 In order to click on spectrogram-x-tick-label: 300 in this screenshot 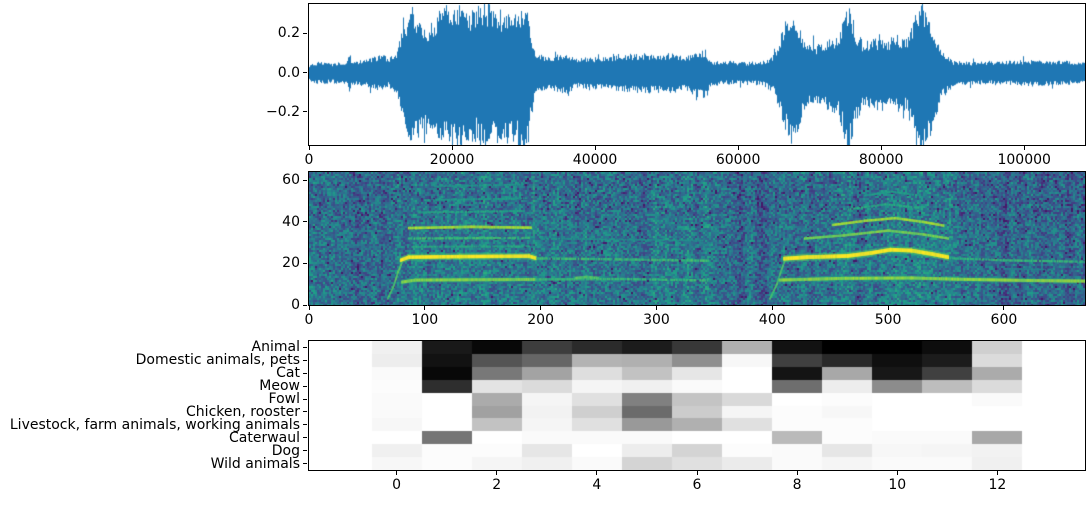, I will do `click(656, 320)`.